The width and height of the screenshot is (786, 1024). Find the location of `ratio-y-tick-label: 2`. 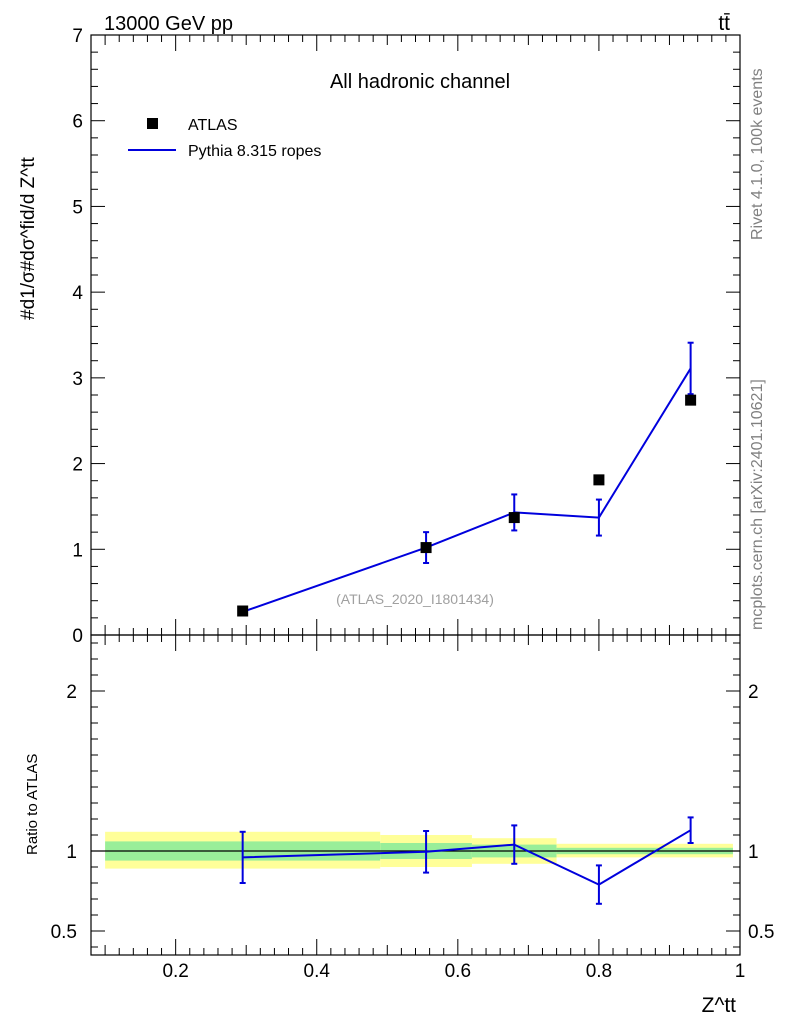

ratio-y-tick-label: 2 is located at coordinates (71, 692).